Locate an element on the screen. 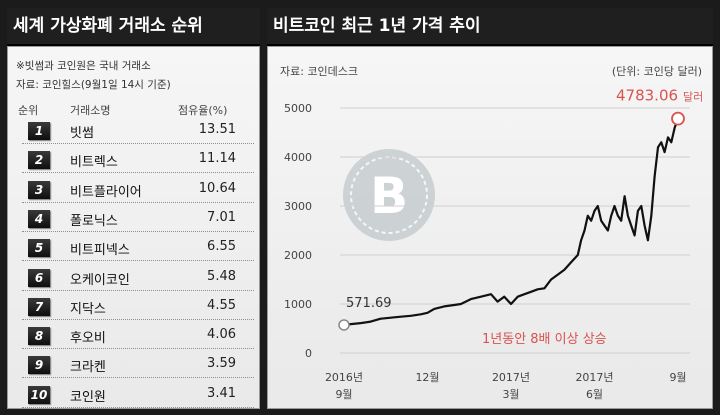 Image resolution: width=720 pixels, height=415 pixels. y-tick-label: 2000 is located at coordinates (298, 255).